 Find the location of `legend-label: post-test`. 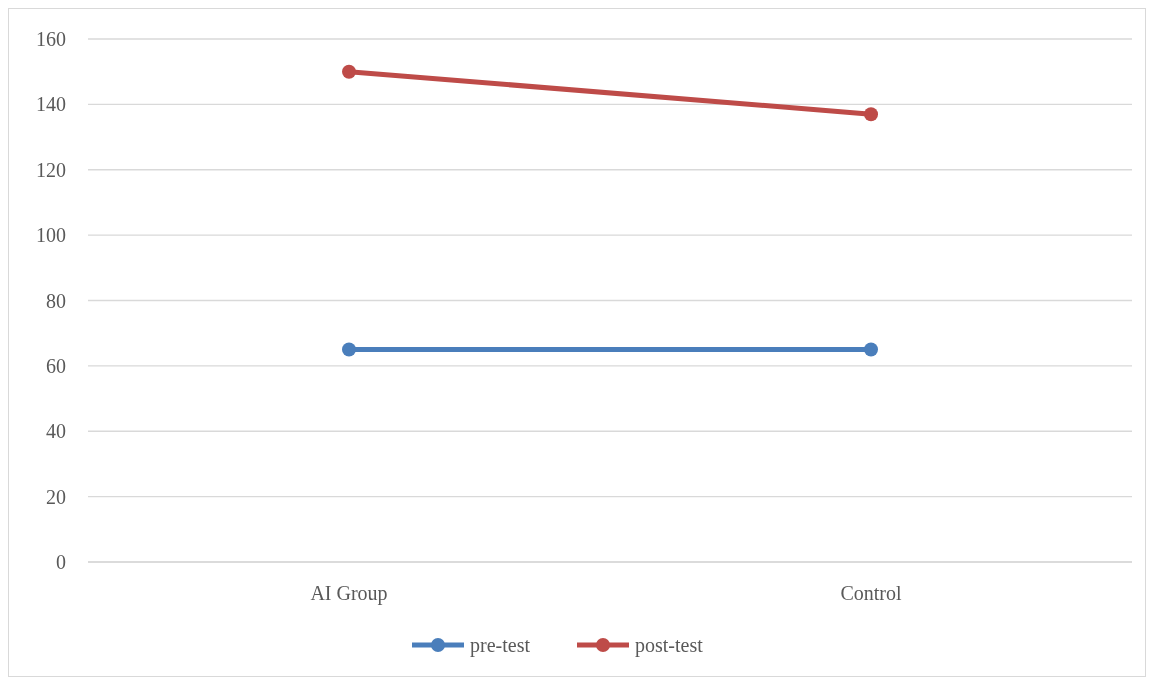

legend-label: post-test is located at coordinates (669, 645).